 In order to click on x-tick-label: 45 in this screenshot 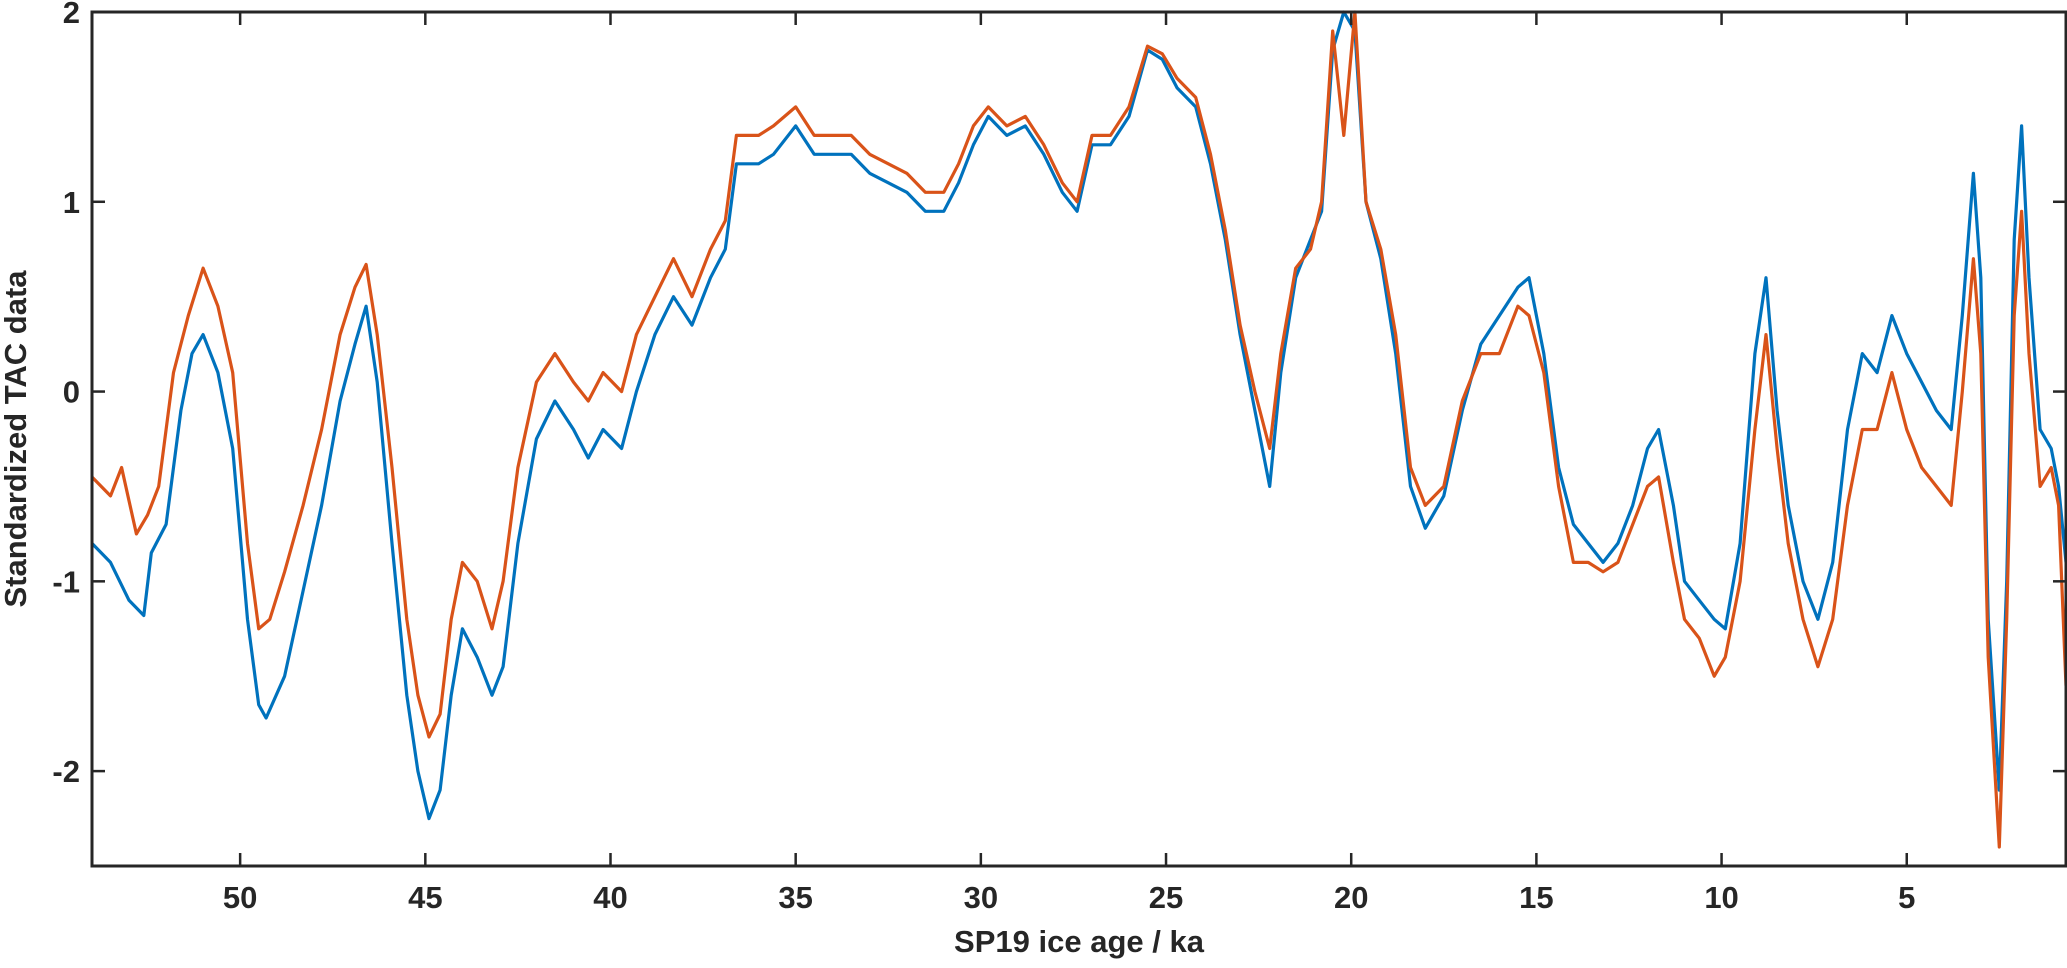, I will do `click(425, 897)`.